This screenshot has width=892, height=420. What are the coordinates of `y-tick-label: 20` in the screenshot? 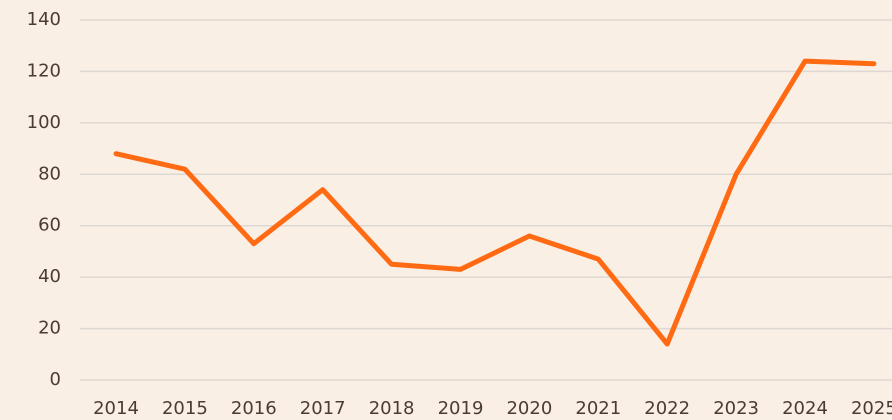 It's located at (49, 328).